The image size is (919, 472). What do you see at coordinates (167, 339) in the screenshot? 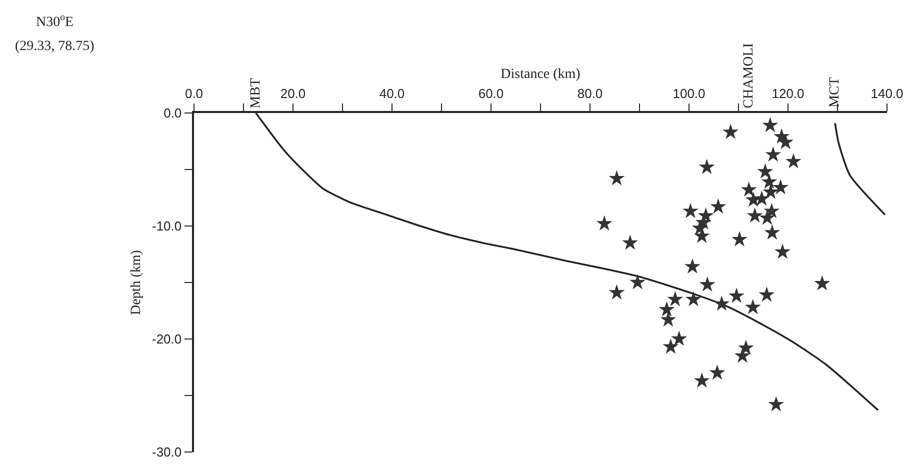
I see `y-tick-label: -20.0` at bounding box center [167, 339].